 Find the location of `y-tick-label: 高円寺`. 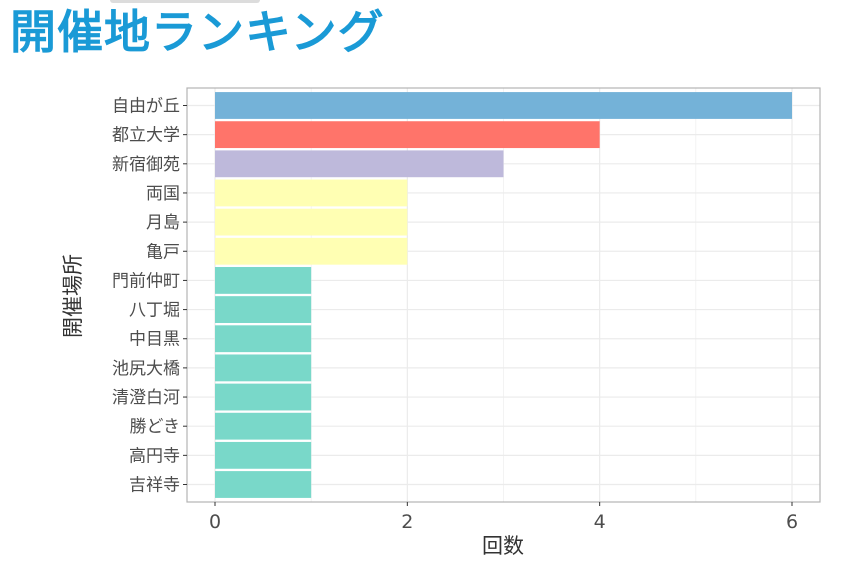

y-tick-label: 高円寺 is located at coordinates (154, 456).